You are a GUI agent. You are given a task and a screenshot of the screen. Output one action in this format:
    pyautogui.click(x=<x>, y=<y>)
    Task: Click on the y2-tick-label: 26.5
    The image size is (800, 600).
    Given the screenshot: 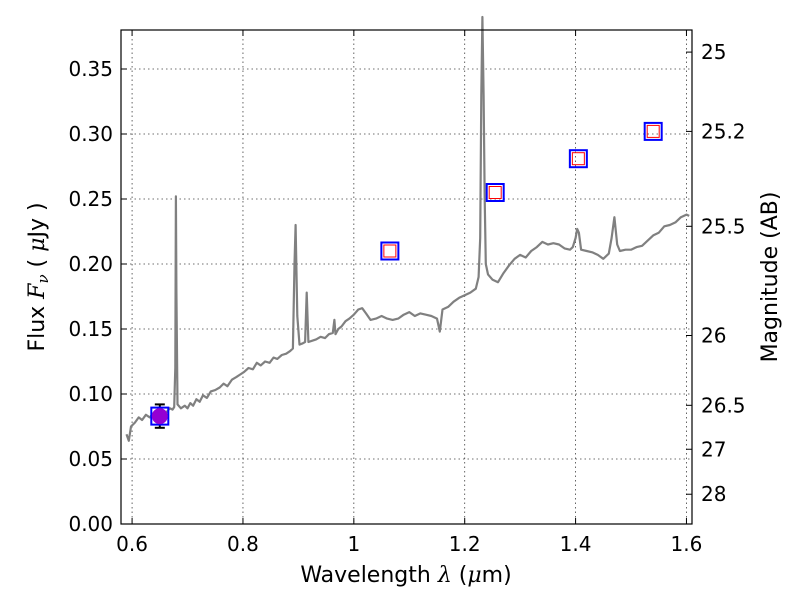 What is the action you would take?
    pyautogui.click(x=723, y=405)
    